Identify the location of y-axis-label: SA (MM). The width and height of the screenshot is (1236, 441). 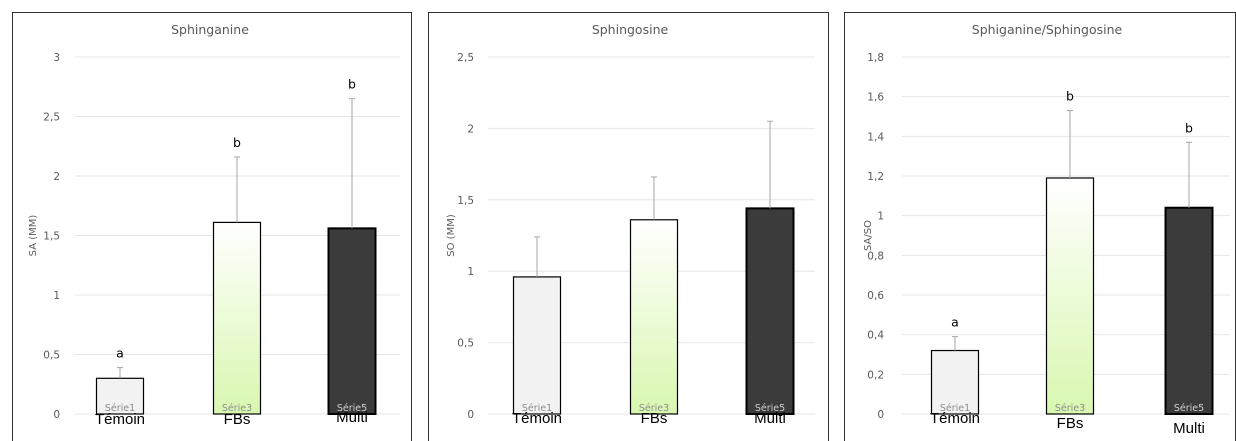
(33, 236).